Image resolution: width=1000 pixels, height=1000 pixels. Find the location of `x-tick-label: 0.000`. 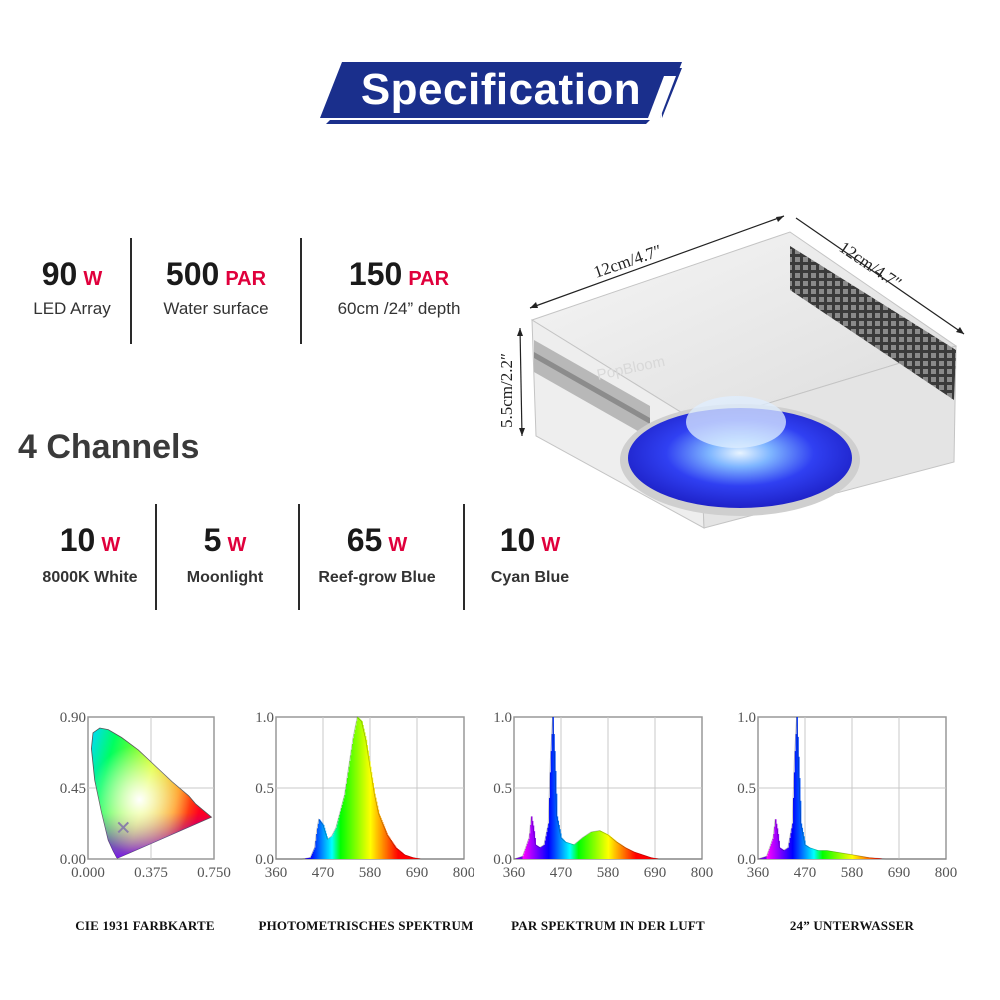

x-tick-label: 0.000 is located at coordinates (88, 873).